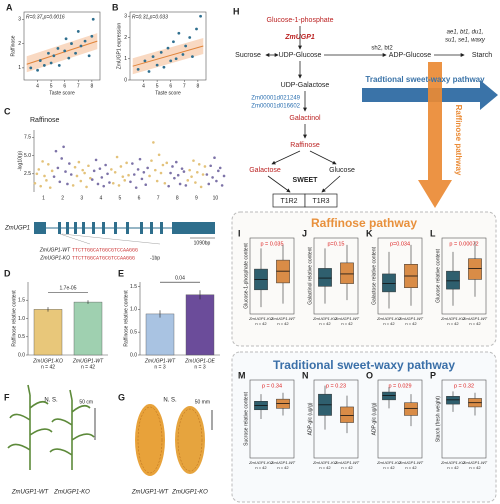 The width and height of the screenshot is (500, 504). I want to click on y-tick-label: 2.5, so click(27, 174).